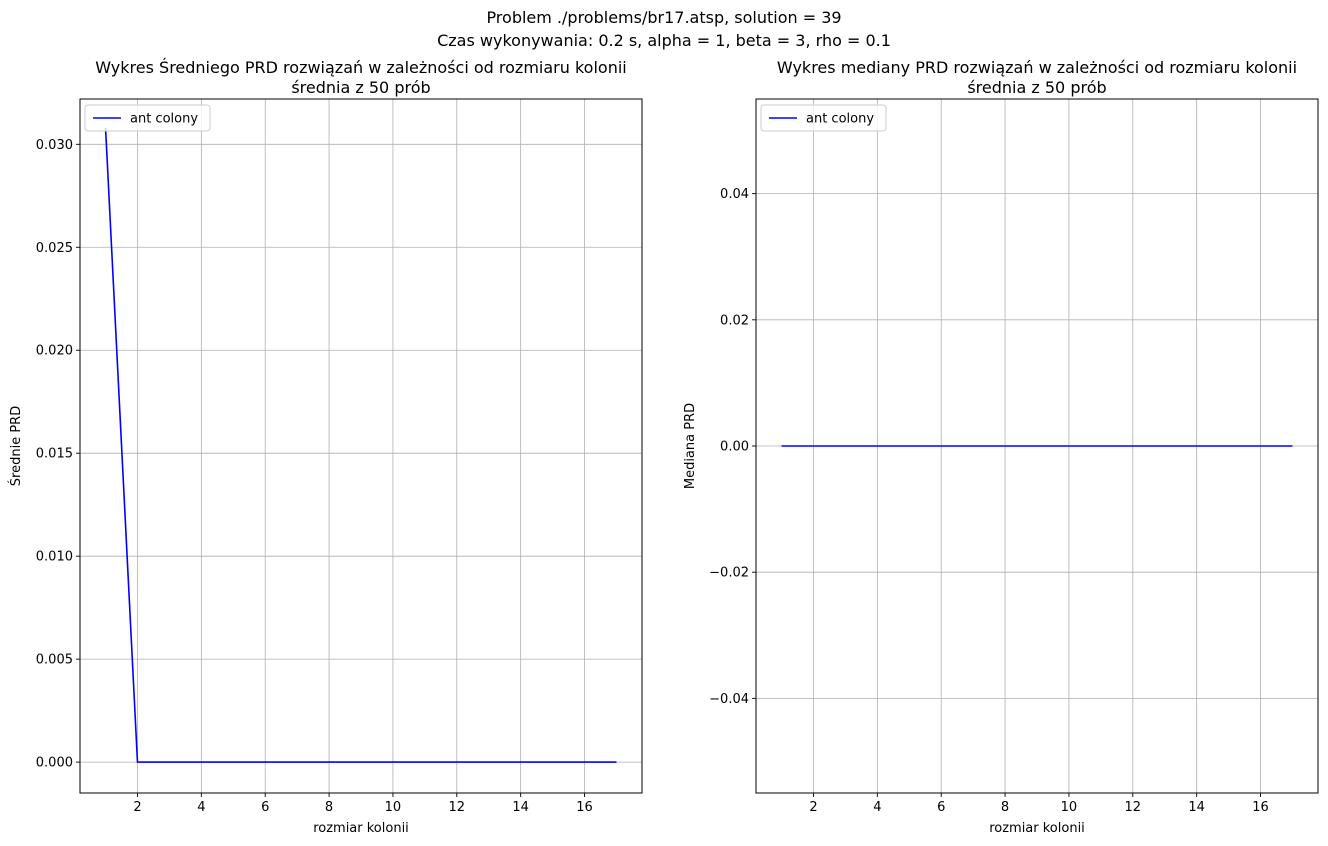 The height and width of the screenshot is (846, 1328). What do you see at coordinates (690, 446) in the screenshot?
I see `y-axis-label: Mediana PRD` at bounding box center [690, 446].